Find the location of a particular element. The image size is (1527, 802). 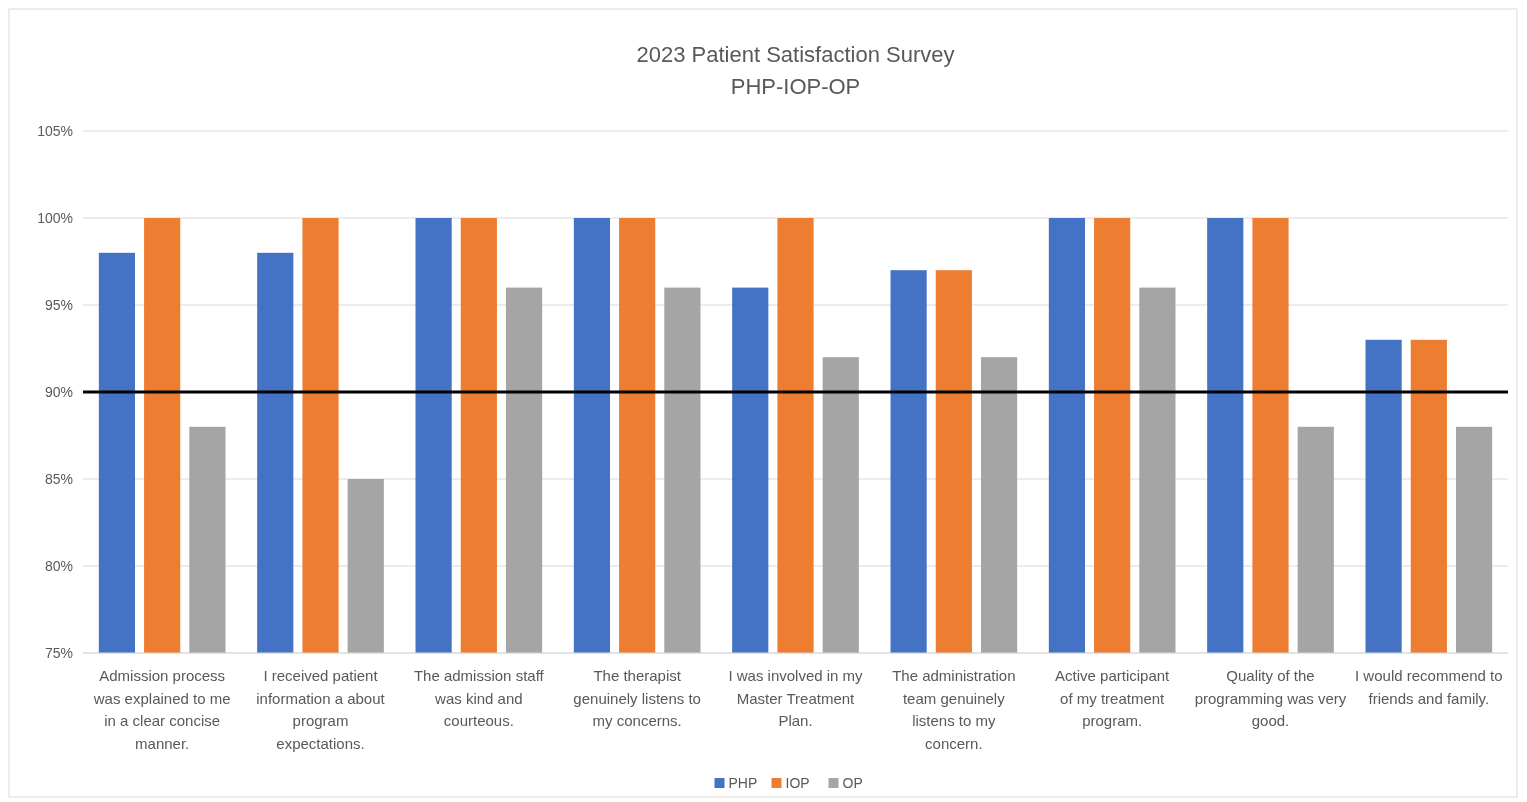

legend-label: PHP is located at coordinates (743, 783).